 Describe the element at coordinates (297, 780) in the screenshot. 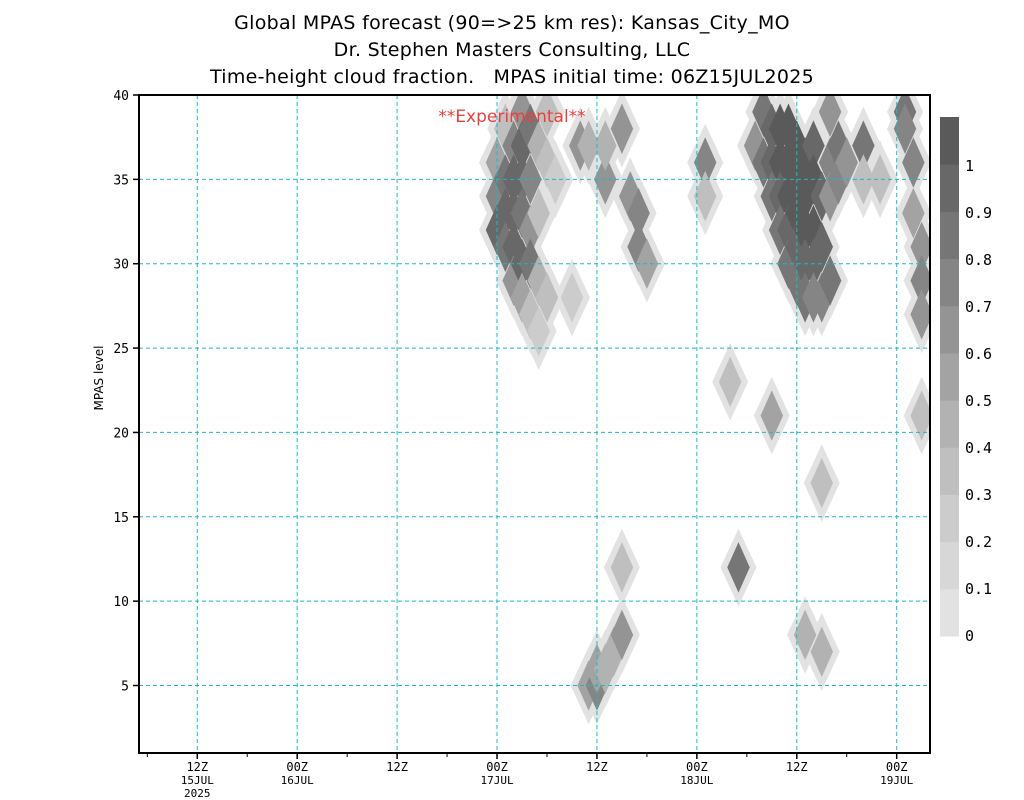

I see `x-tick-date-label: 16JUL` at that location.